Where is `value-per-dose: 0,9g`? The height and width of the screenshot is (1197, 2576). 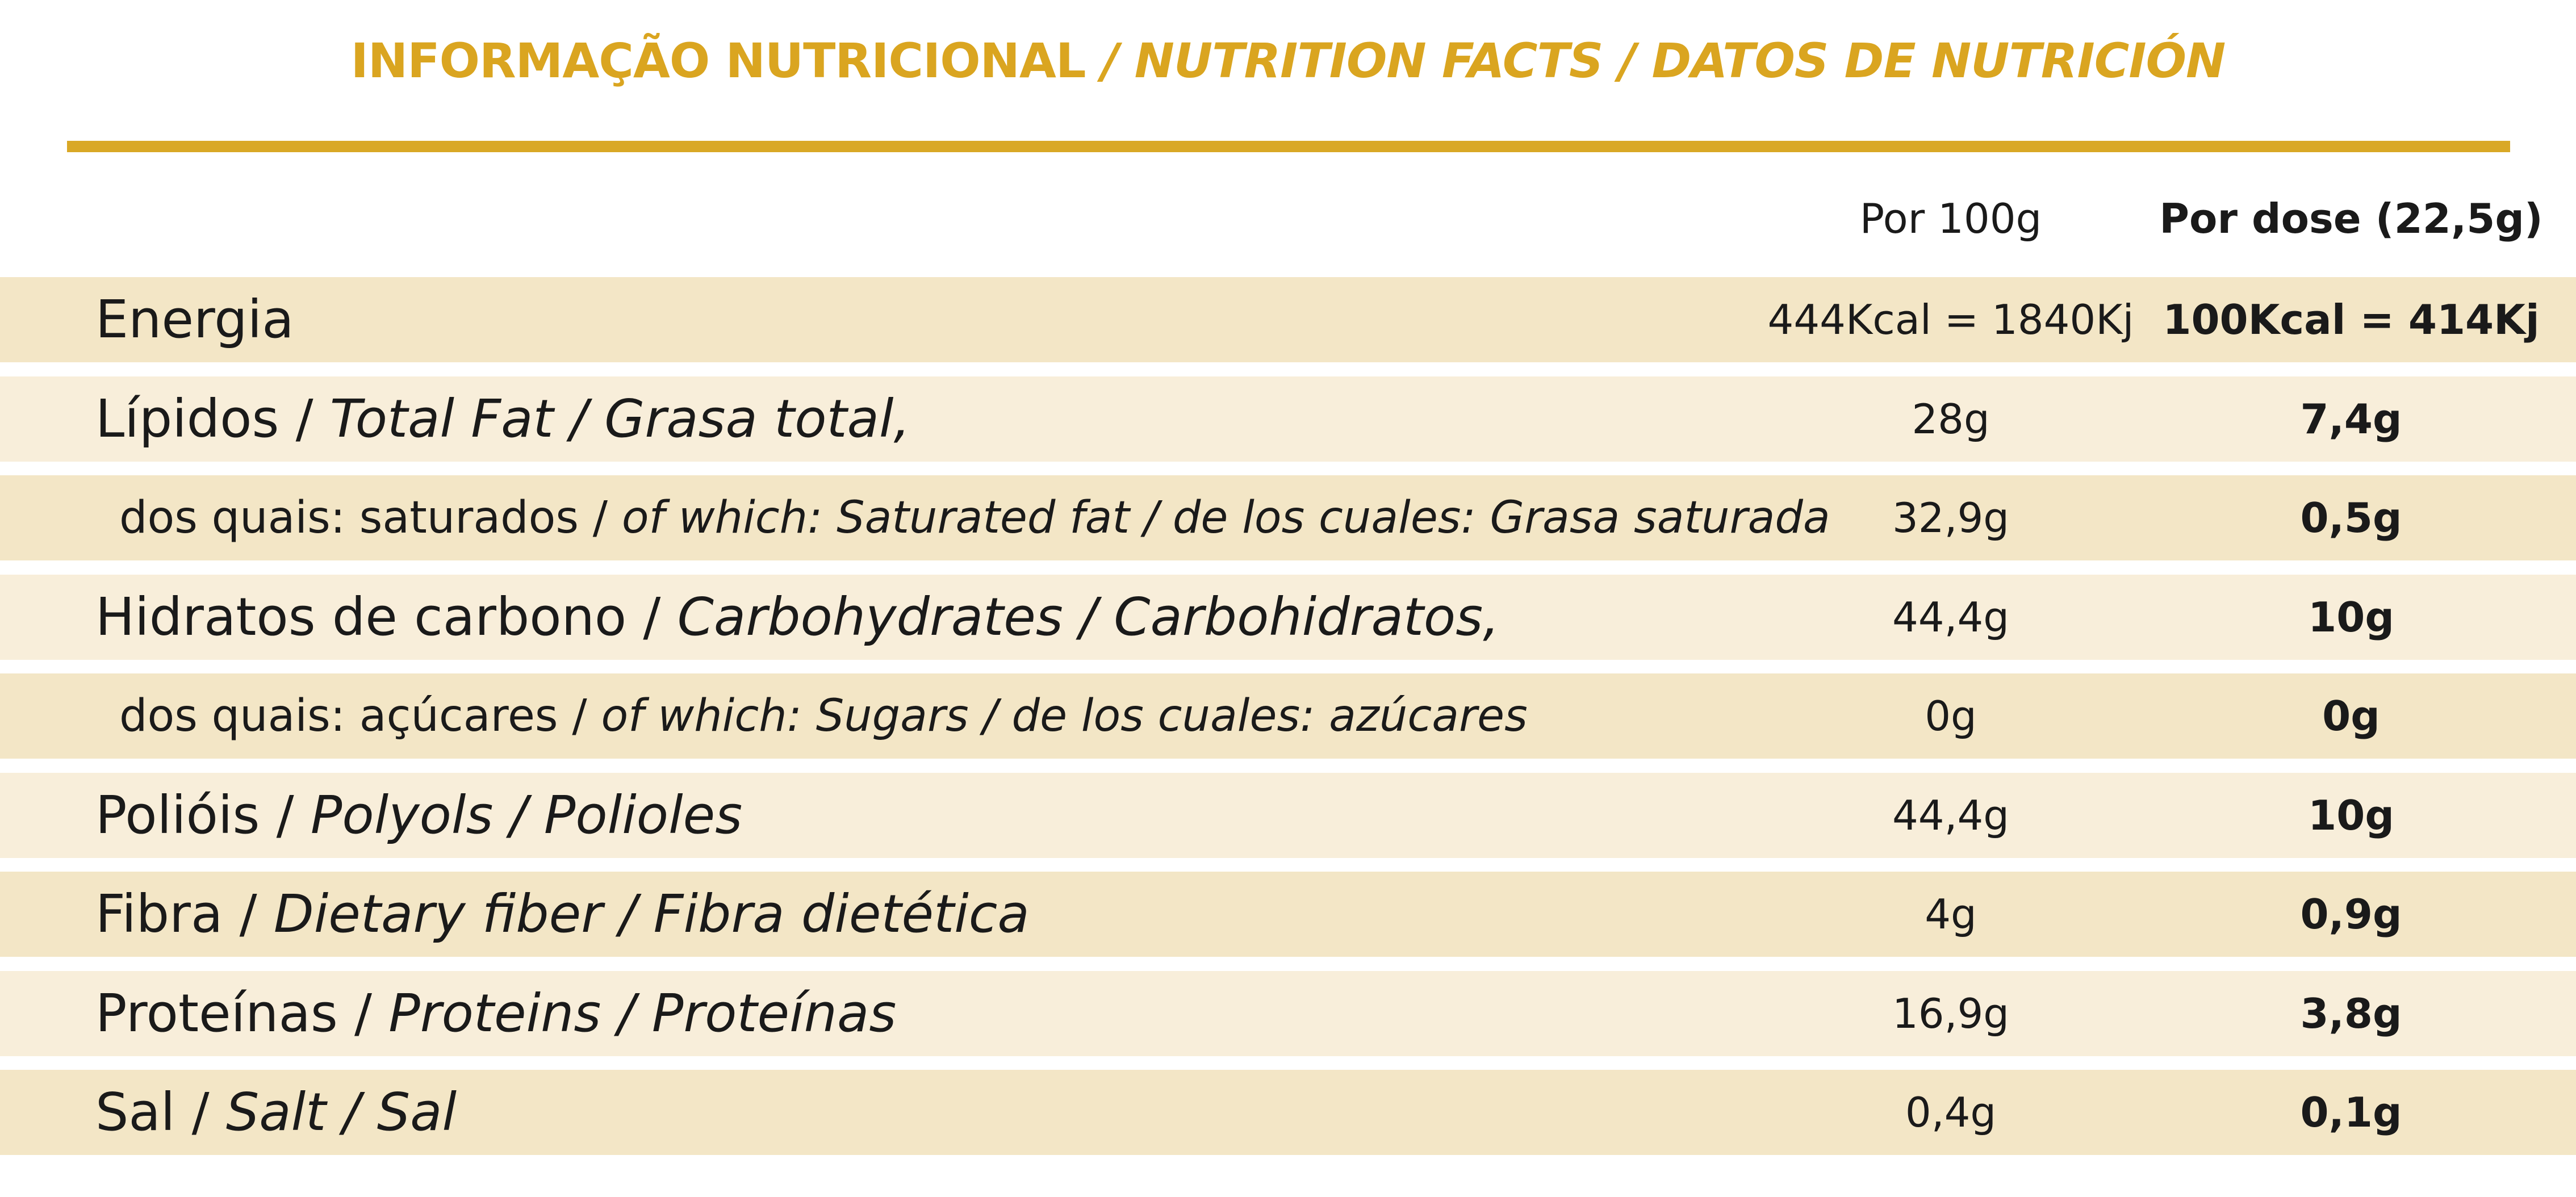 value-per-dose: 0,9g is located at coordinates (2351, 914).